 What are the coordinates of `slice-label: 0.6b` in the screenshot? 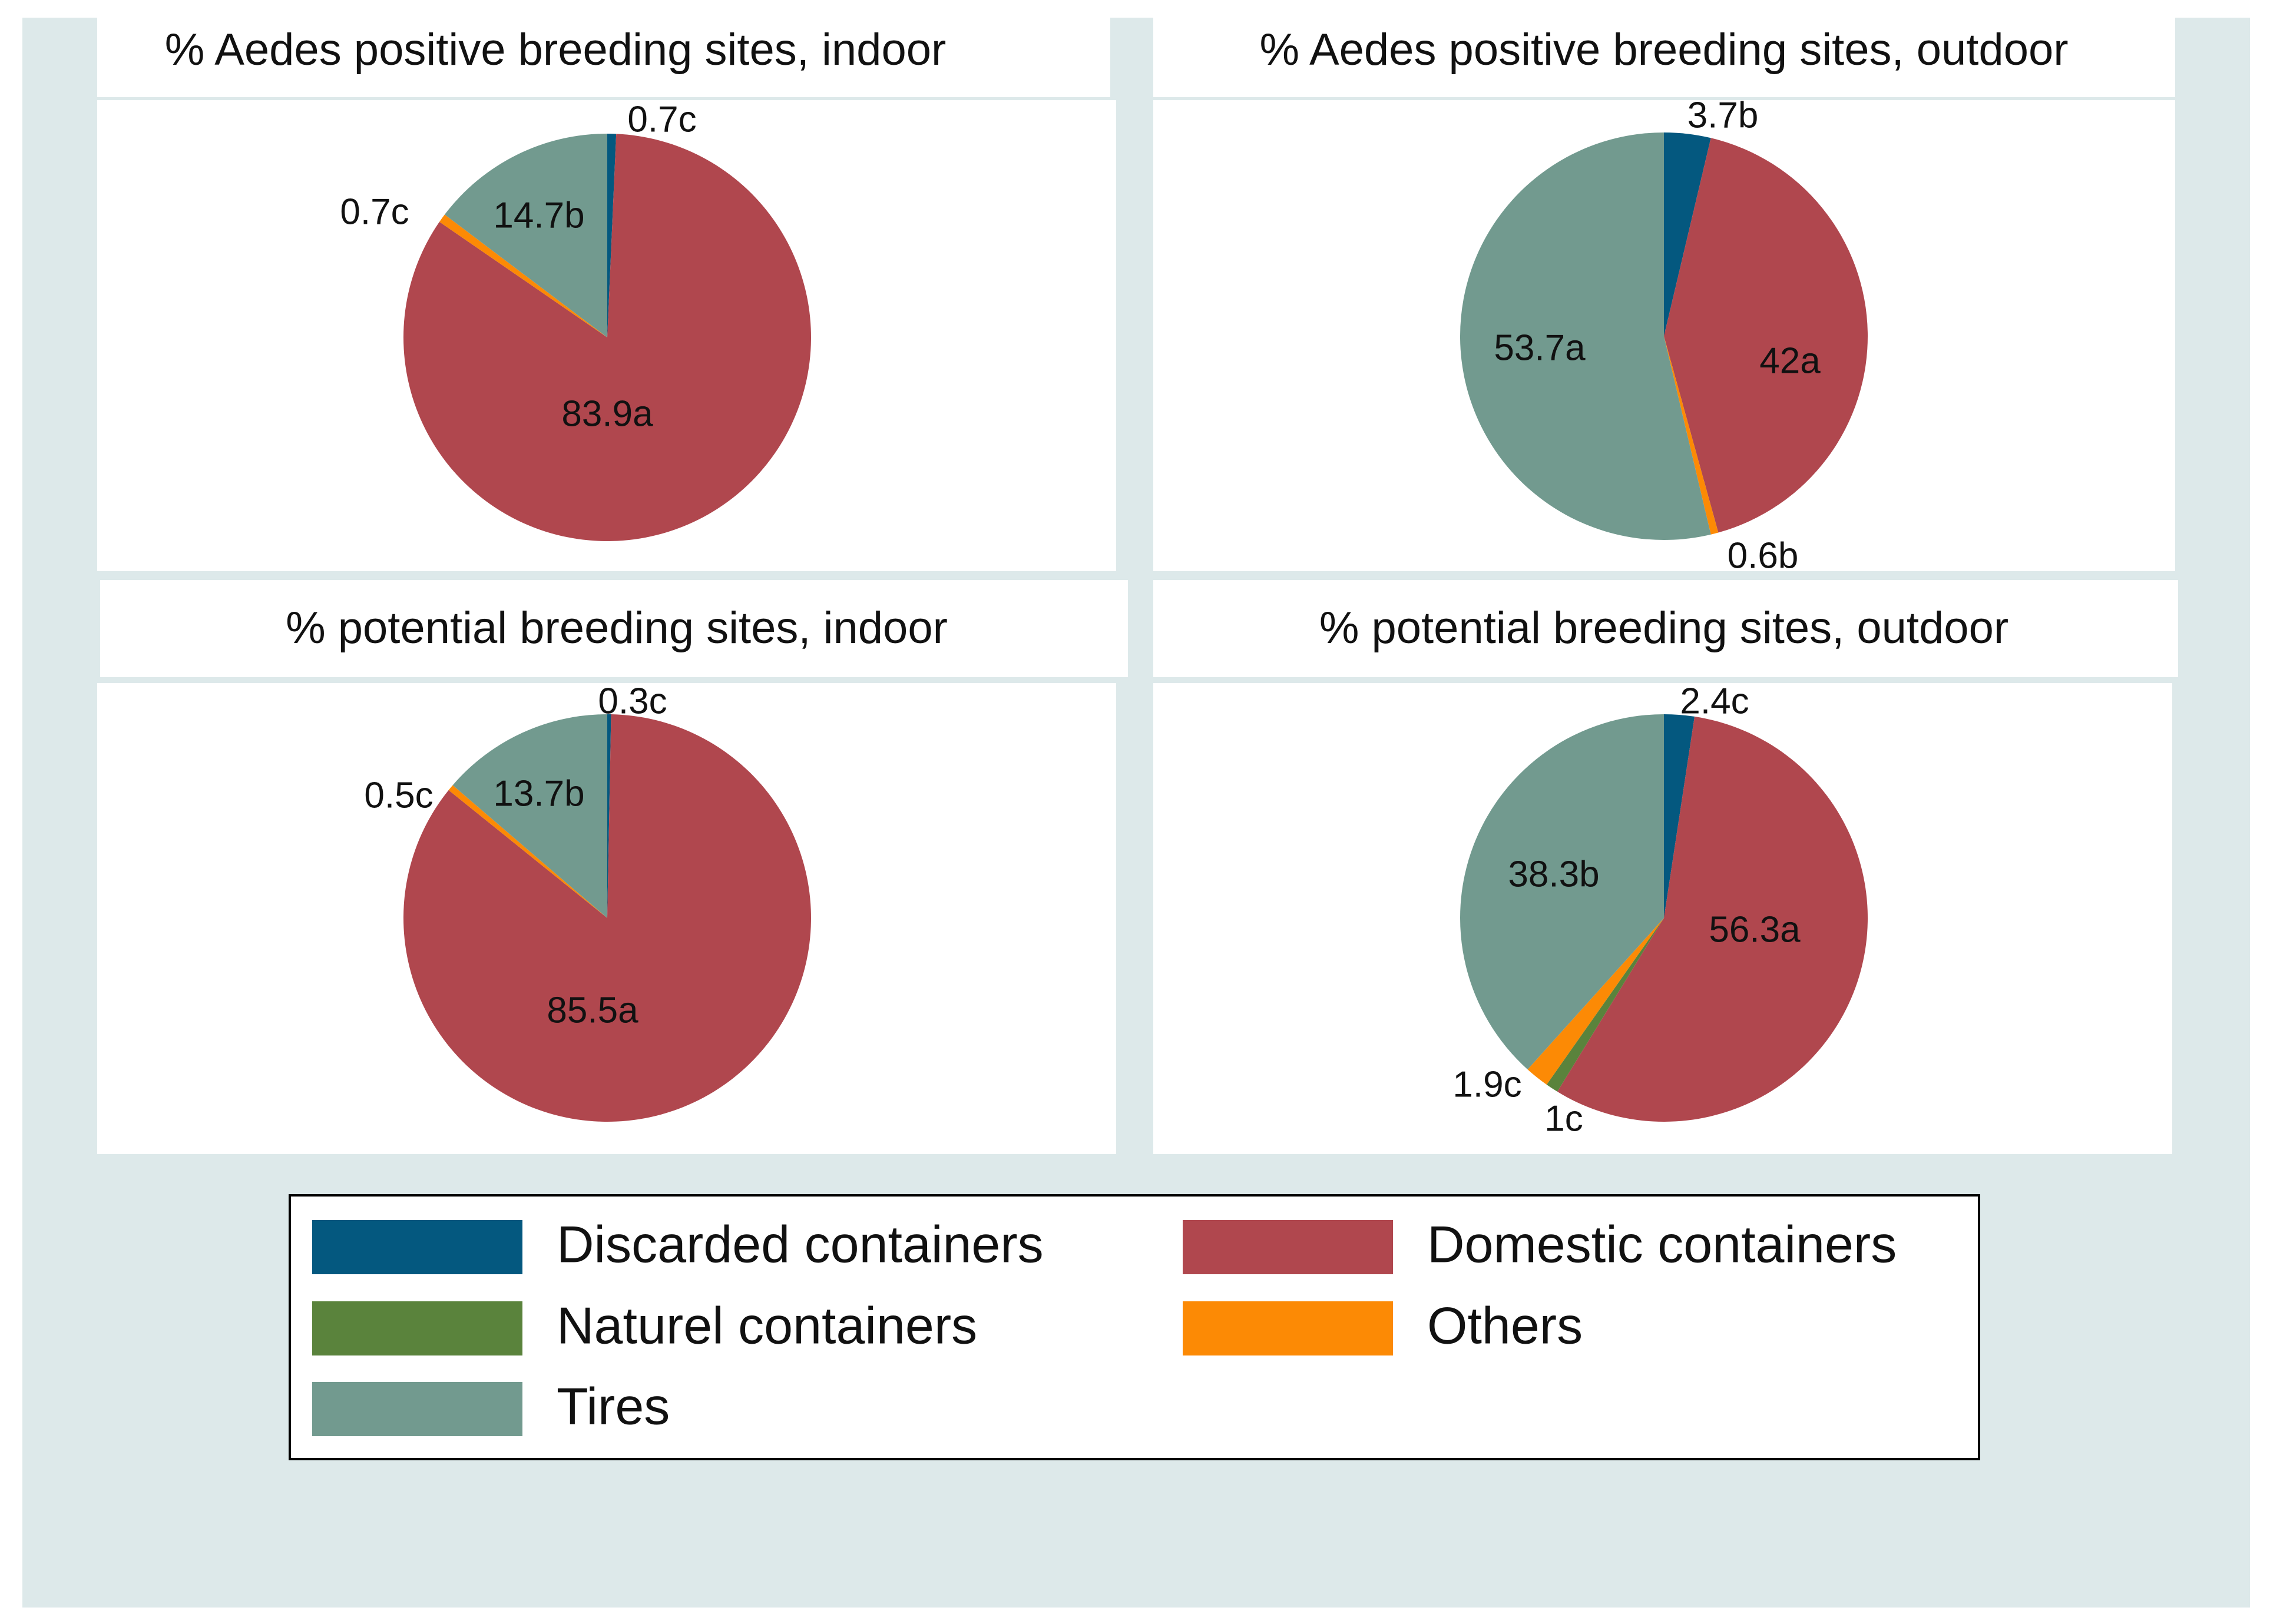 It's located at (1763, 555).